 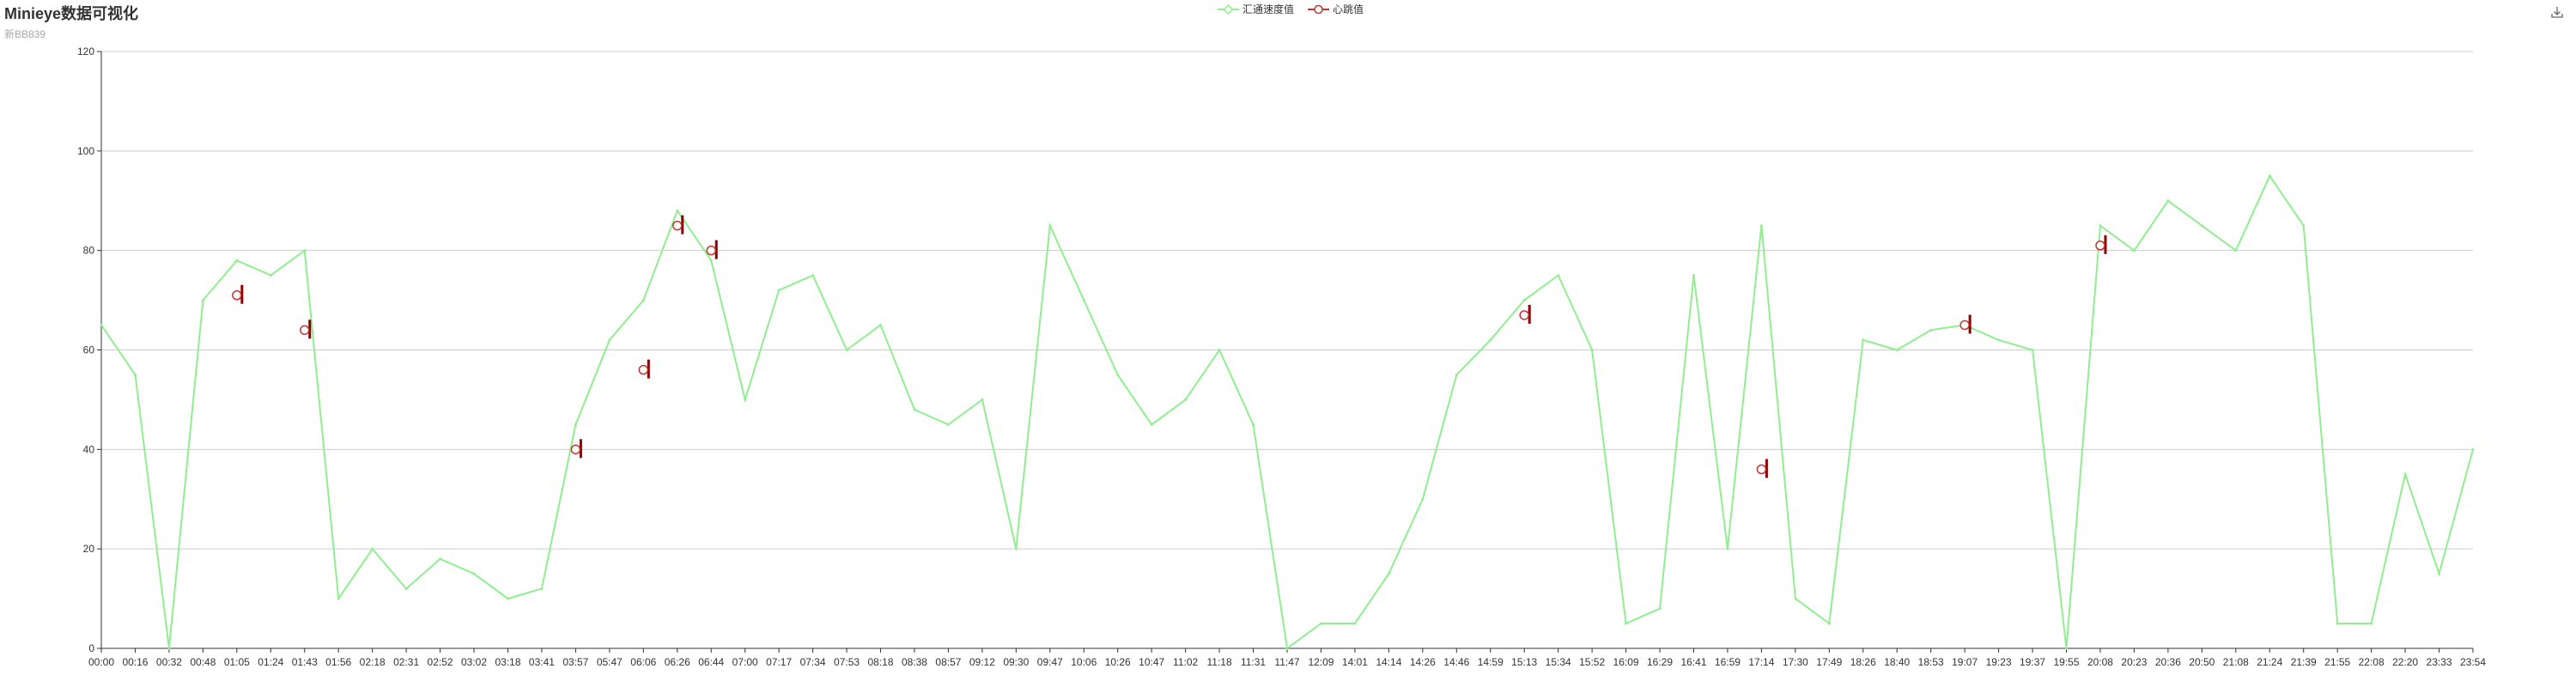 I want to click on x-tick-label: 16:29, so click(x=1660, y=662).